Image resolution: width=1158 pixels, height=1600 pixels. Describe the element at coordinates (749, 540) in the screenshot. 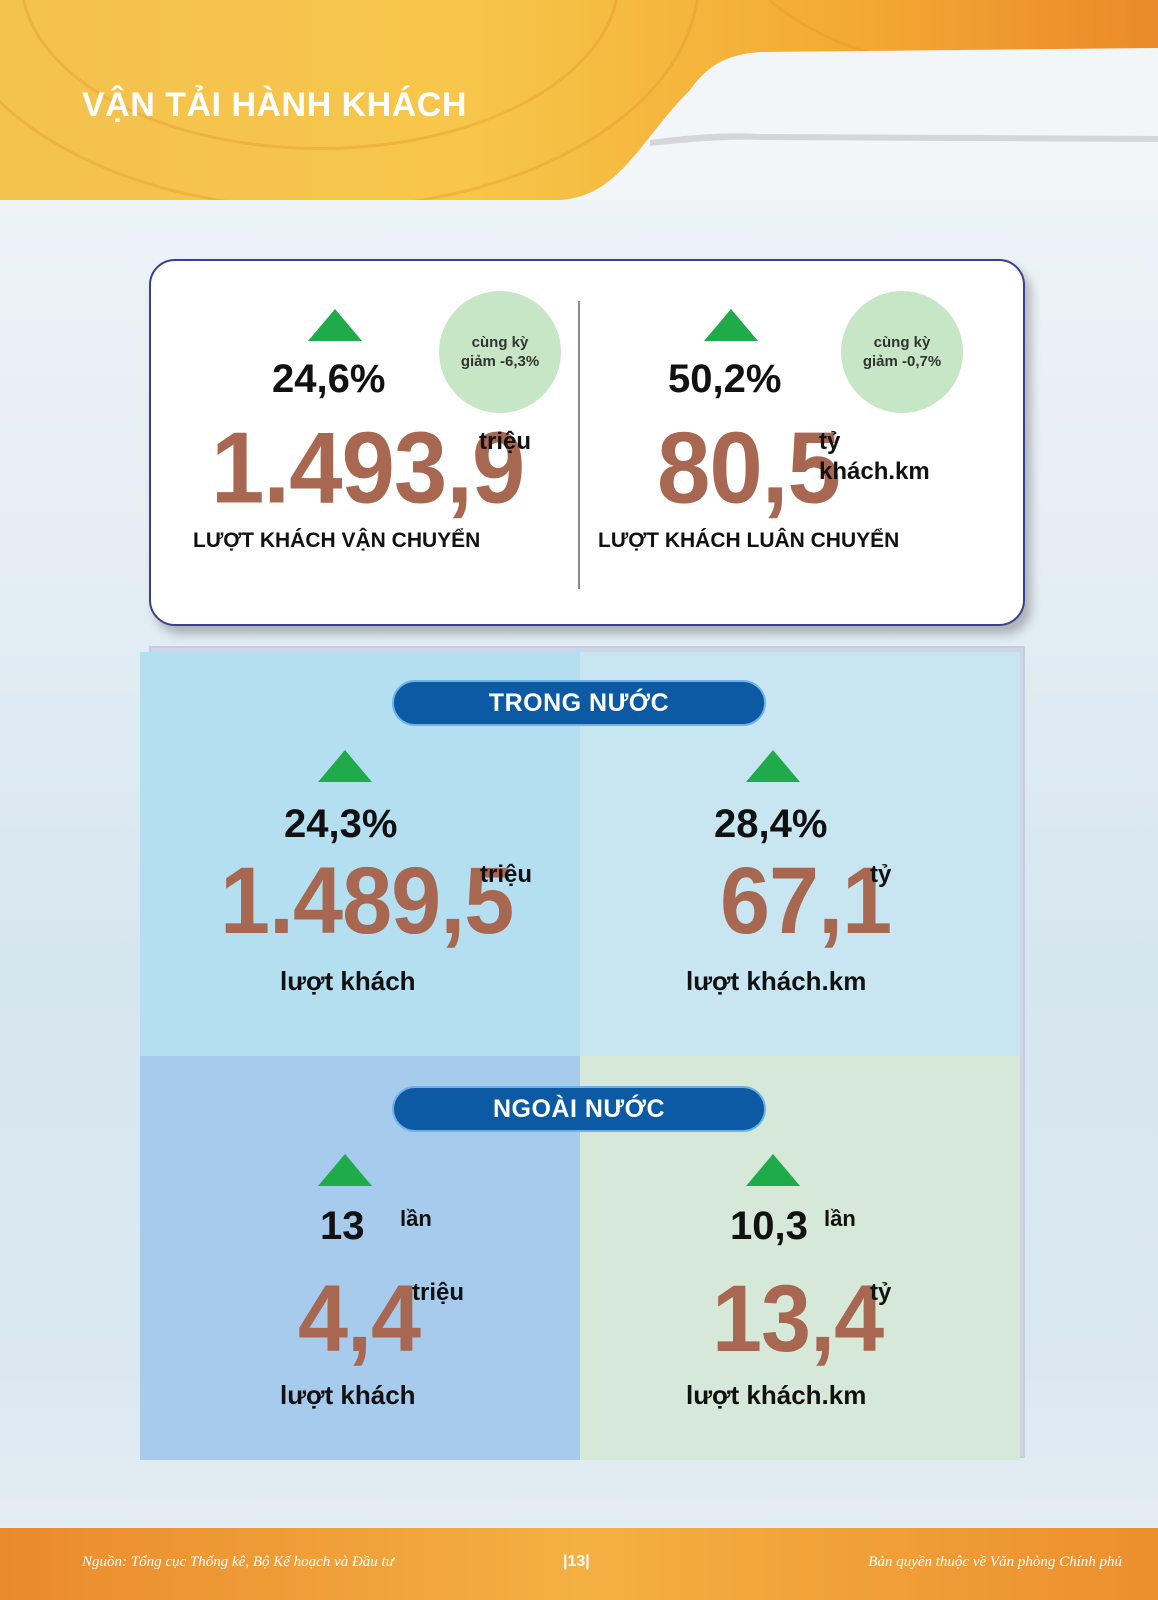

I see `summary-caption: LƯỢT KHÁCH LUÂN CHUYỂN` at that location.